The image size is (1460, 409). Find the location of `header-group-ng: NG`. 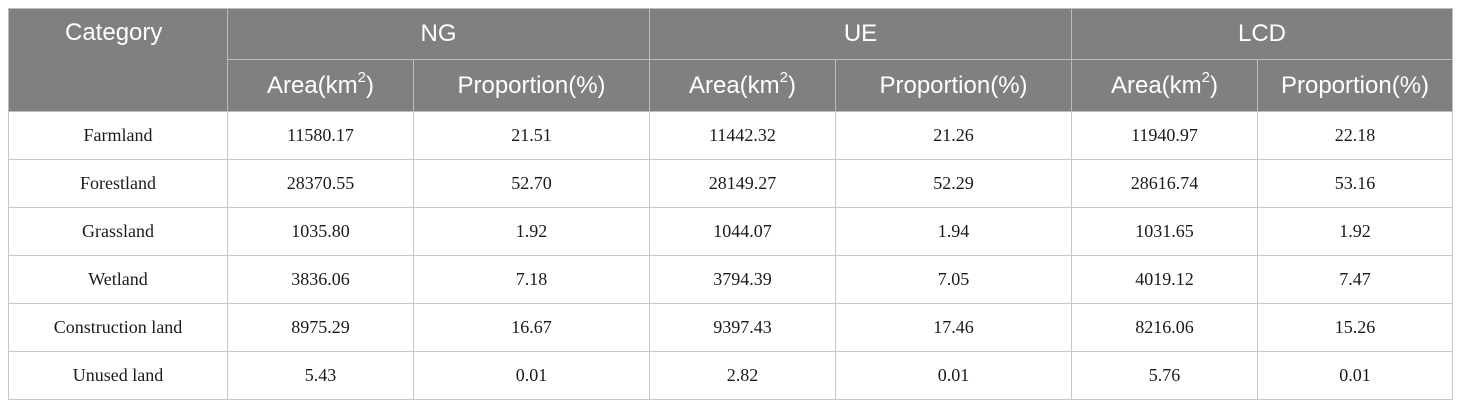

header-group-ng: NG is located at coordinates (438, 34).